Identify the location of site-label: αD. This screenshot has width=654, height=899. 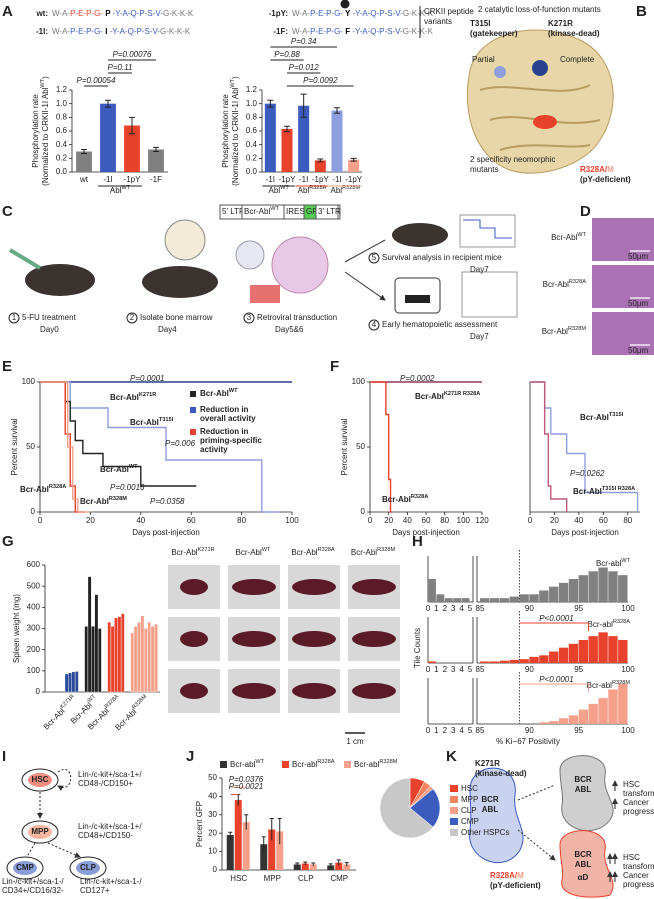
(583, 877).